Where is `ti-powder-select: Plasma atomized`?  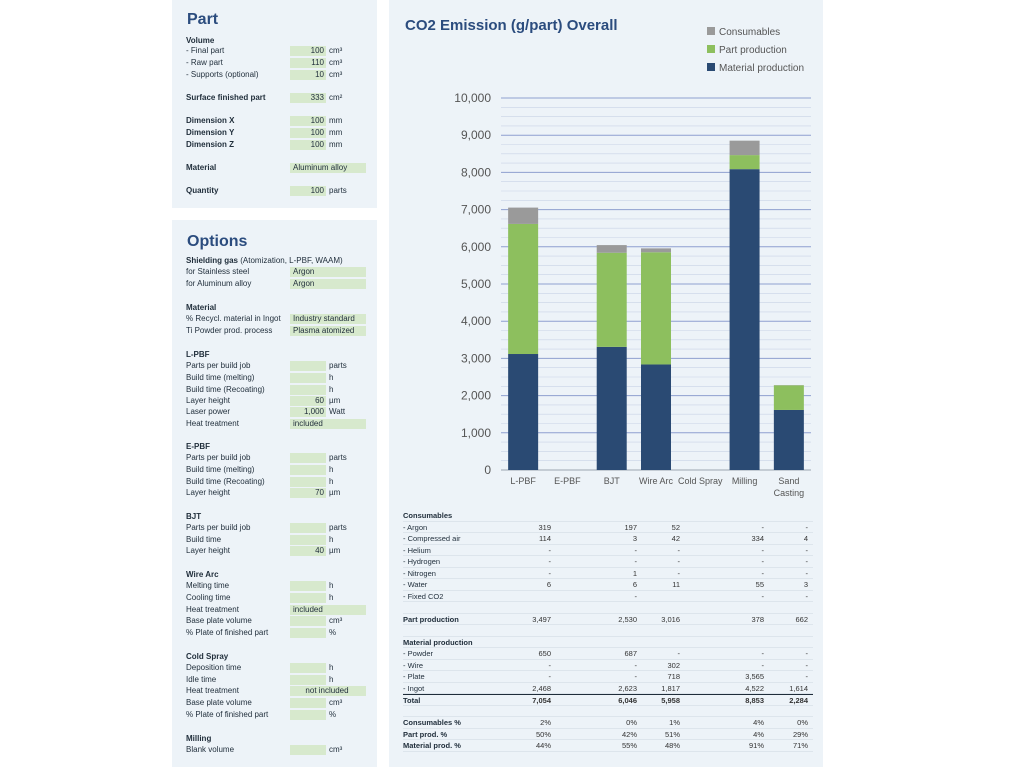
ti-powder-select: Plasma atomized is located at coordinates (328, 331).